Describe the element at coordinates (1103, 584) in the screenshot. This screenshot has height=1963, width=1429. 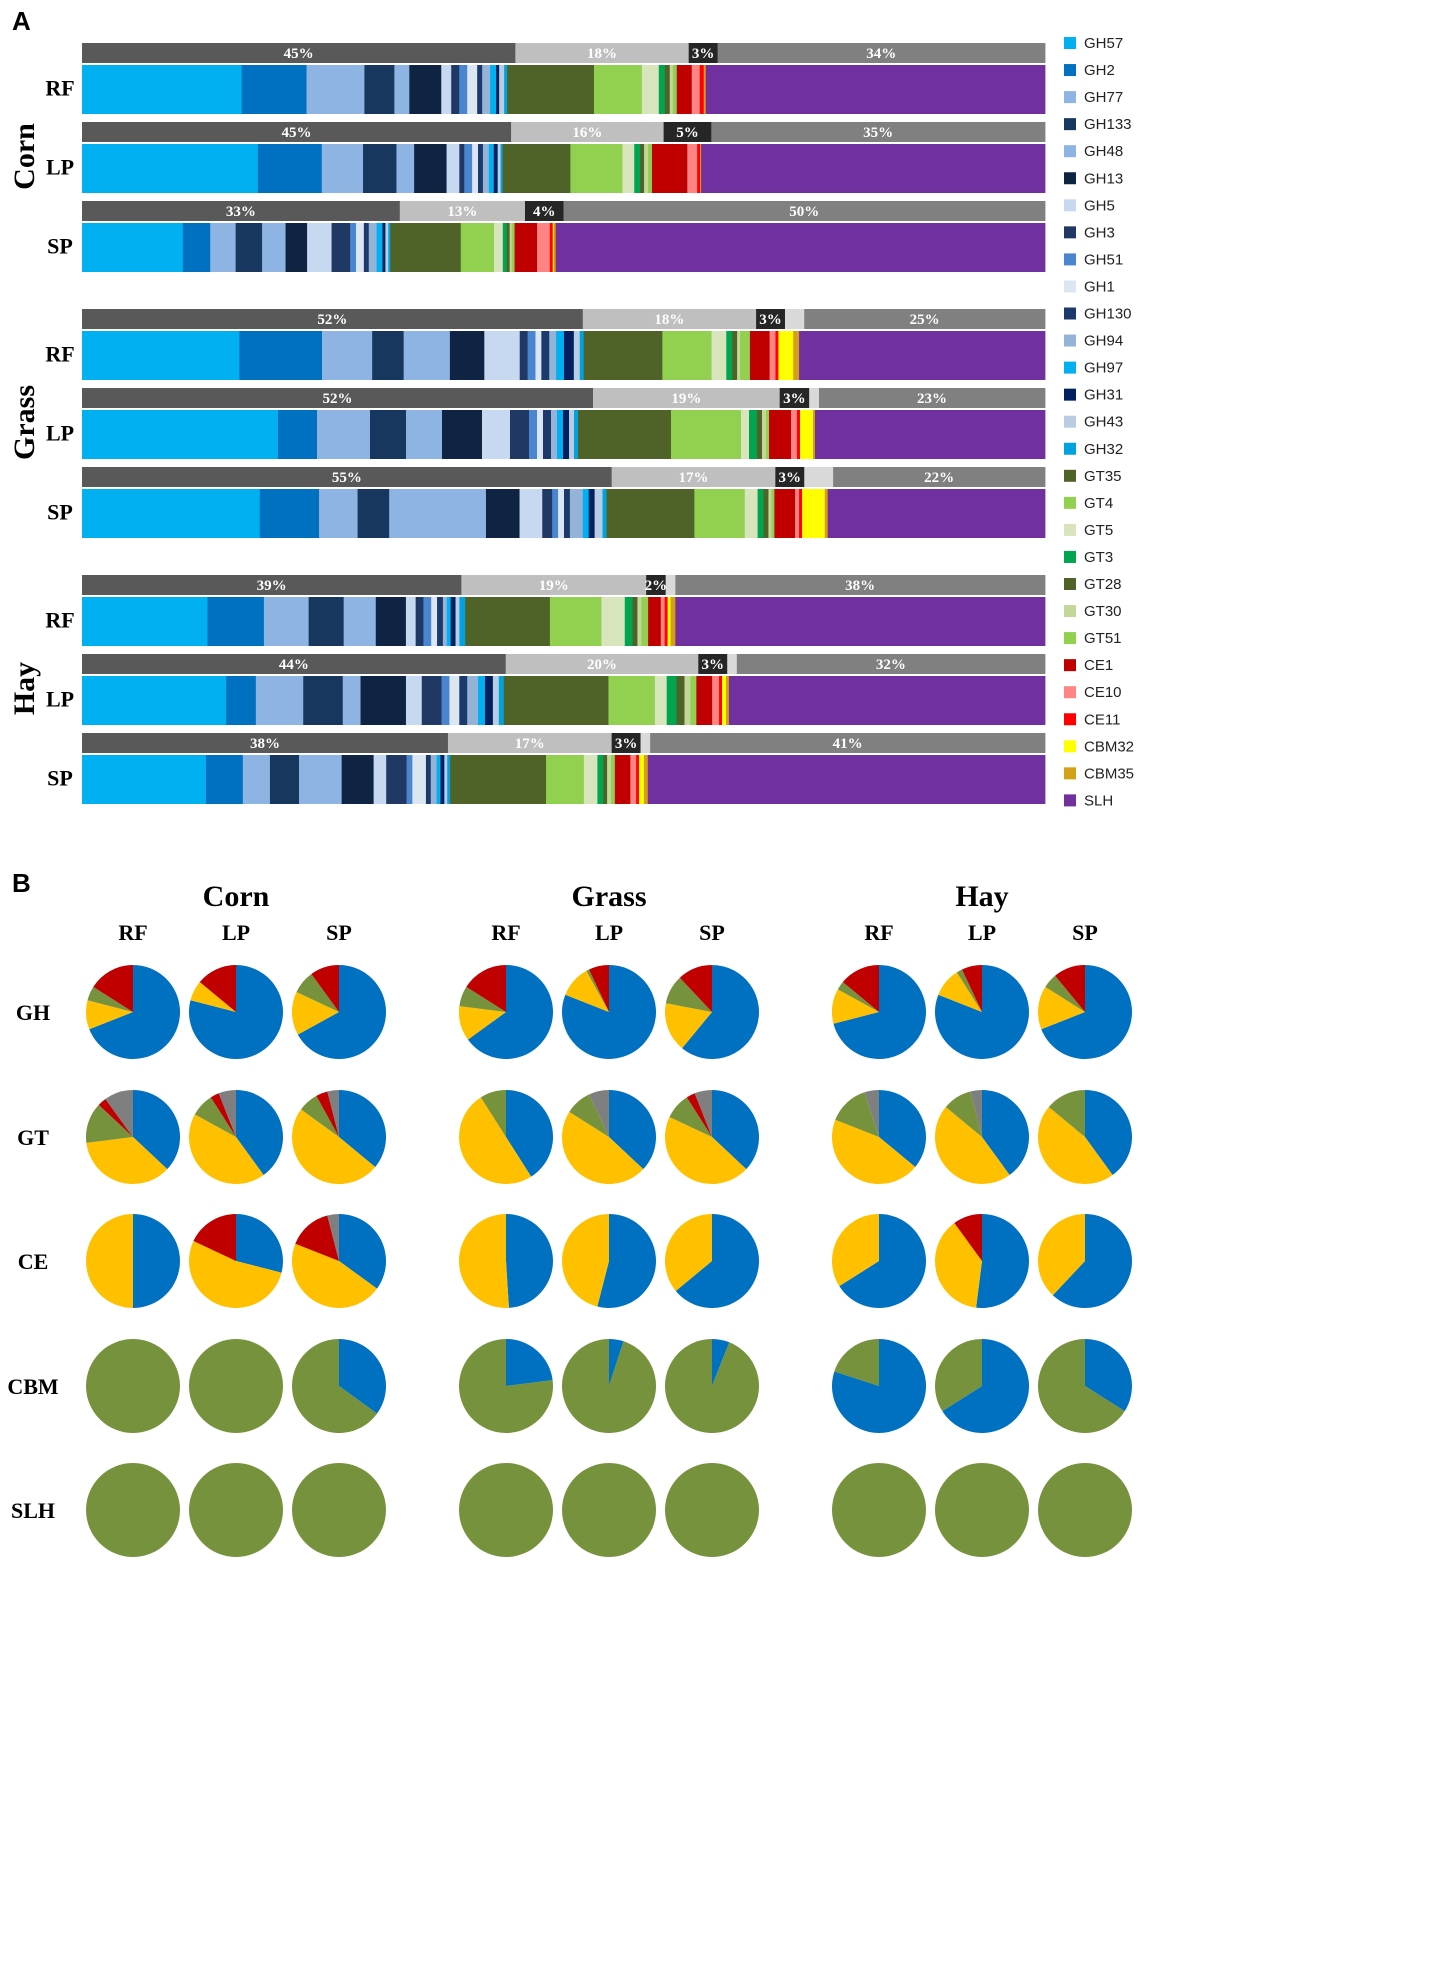
I see `legend-label: GT28` at that location.